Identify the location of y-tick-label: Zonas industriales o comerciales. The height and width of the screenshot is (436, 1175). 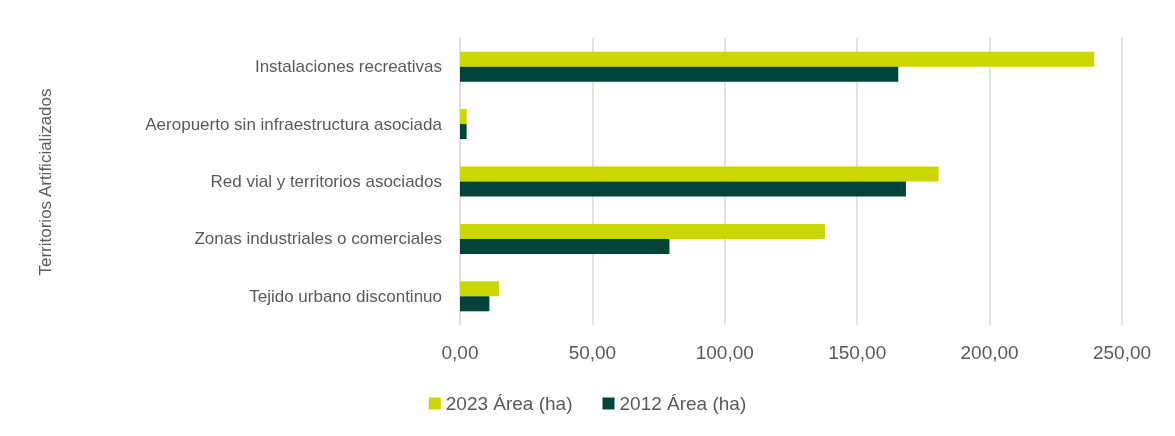
(318, 239).